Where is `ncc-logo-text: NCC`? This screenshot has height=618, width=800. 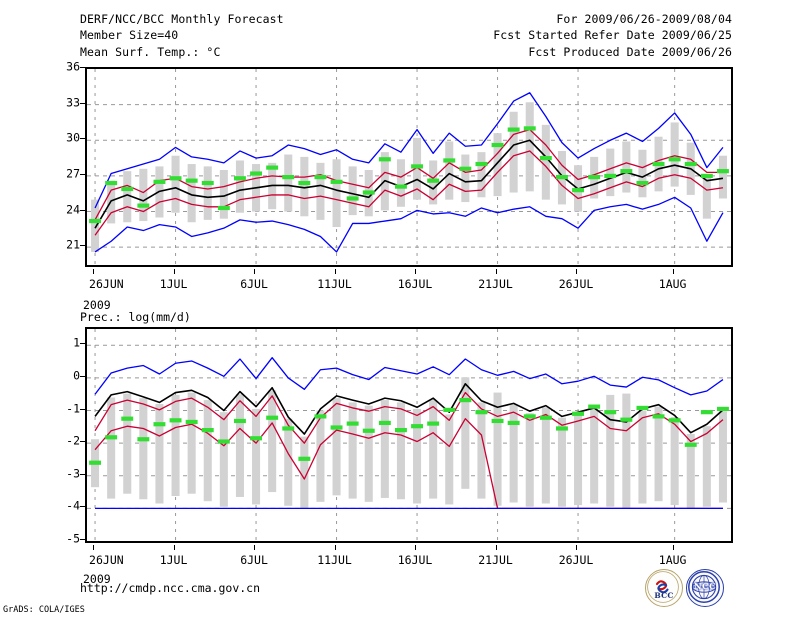
ncc-logo-text: NCC is located at coordinates (705, 587).